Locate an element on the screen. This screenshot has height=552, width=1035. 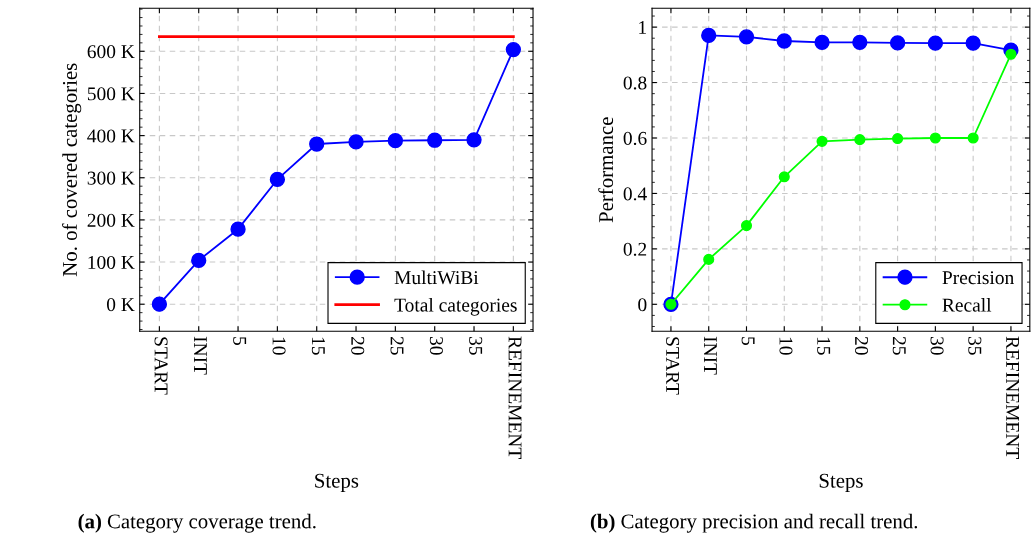
y-tick-label: 0 is located at coordinates (642, 305).